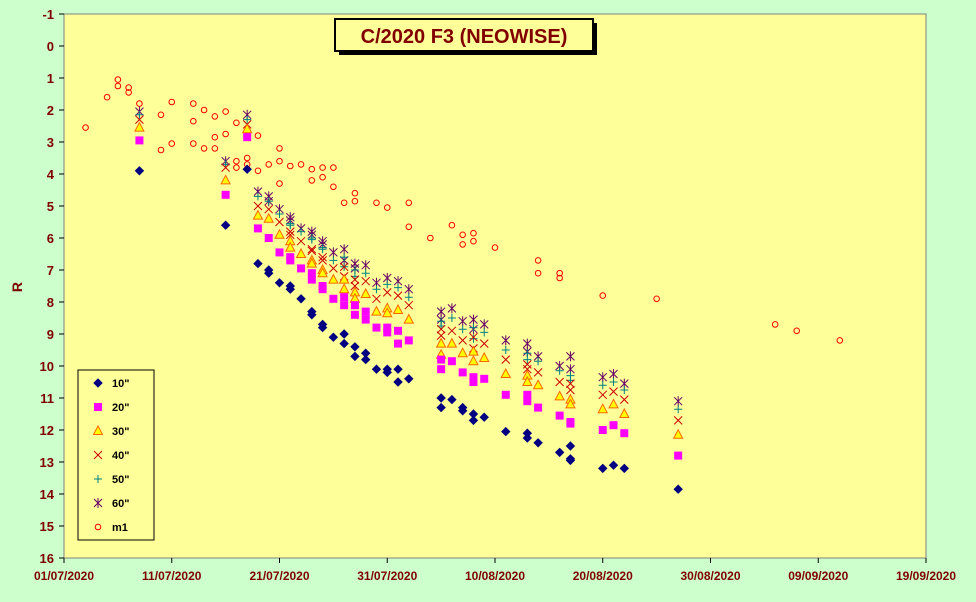 Image resolution: width=976 pixels, height=602 pixels. I want to click on legend-items: 10" 20" 30" 40" 50" 60" m1, so click(110, 456).